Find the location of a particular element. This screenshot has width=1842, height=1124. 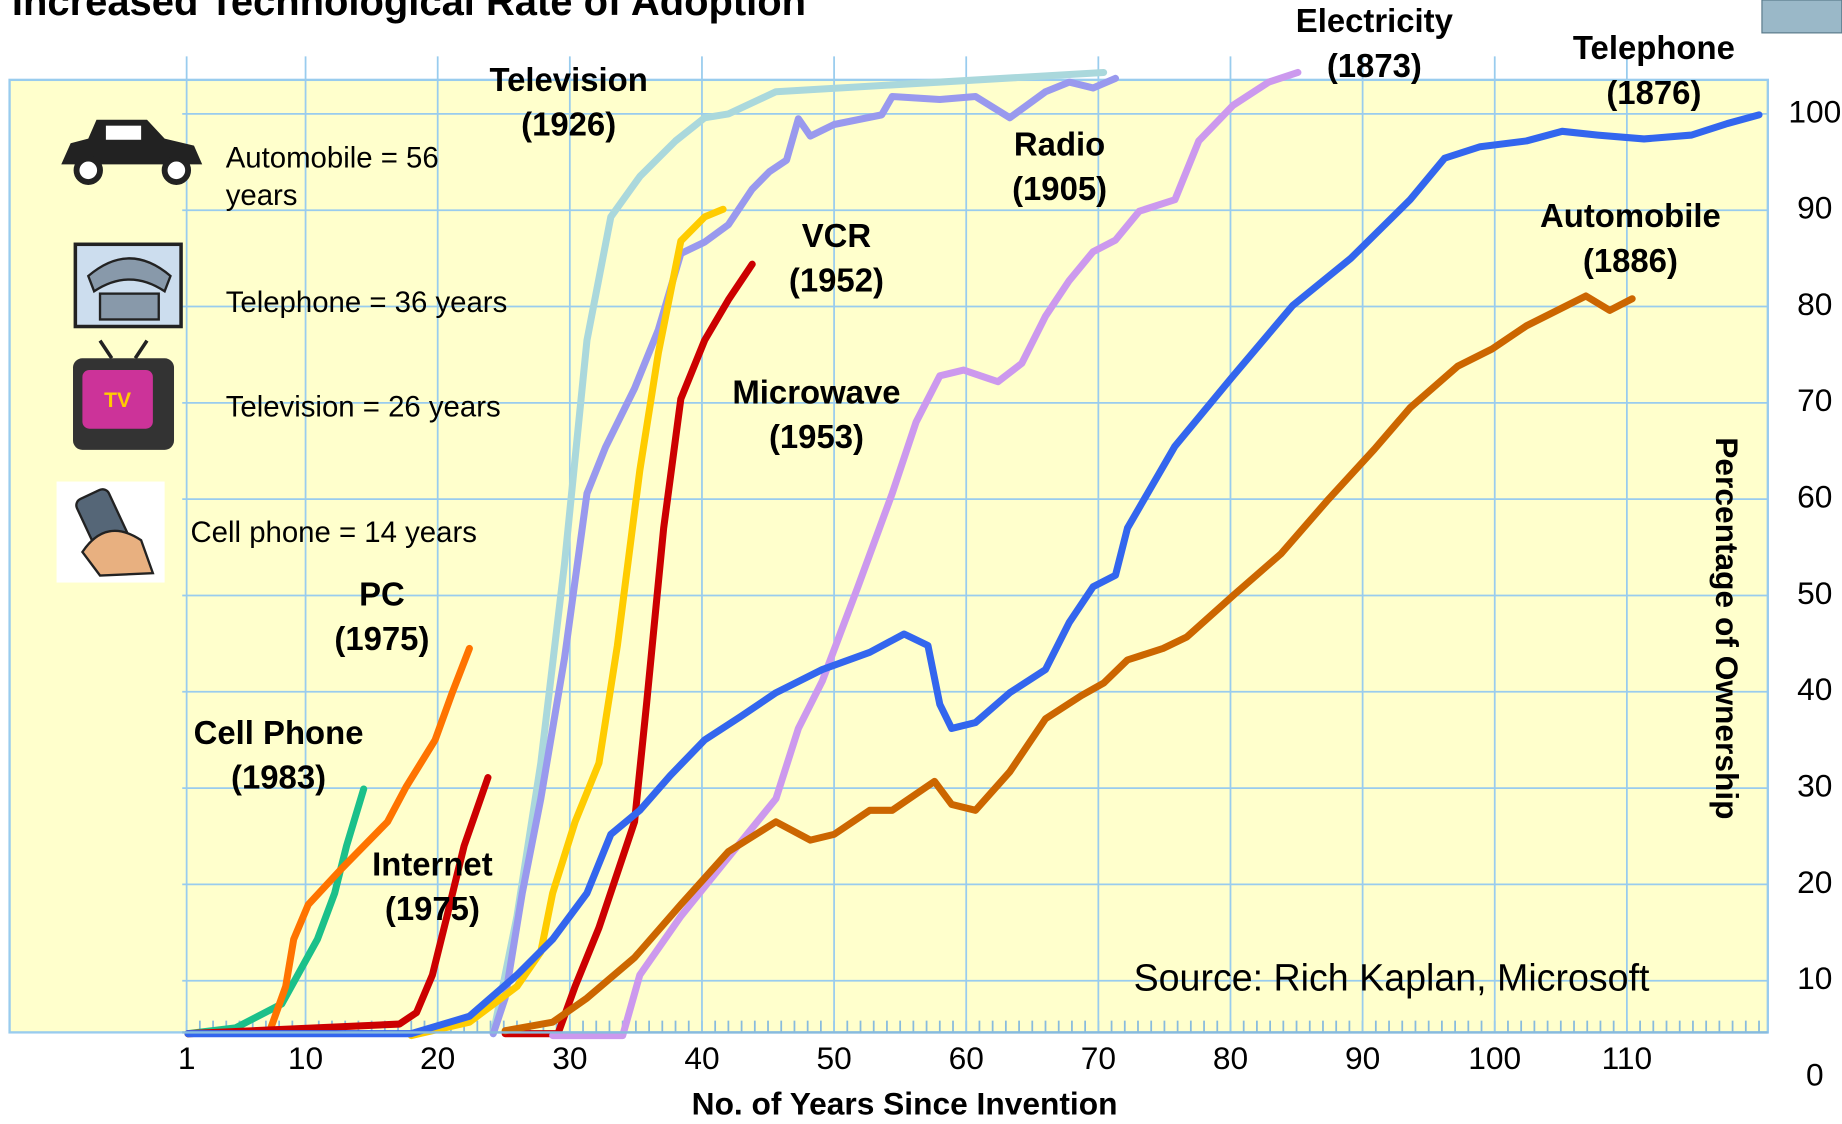

x-tick-label: 40 is located at coordinates (701, 1058).